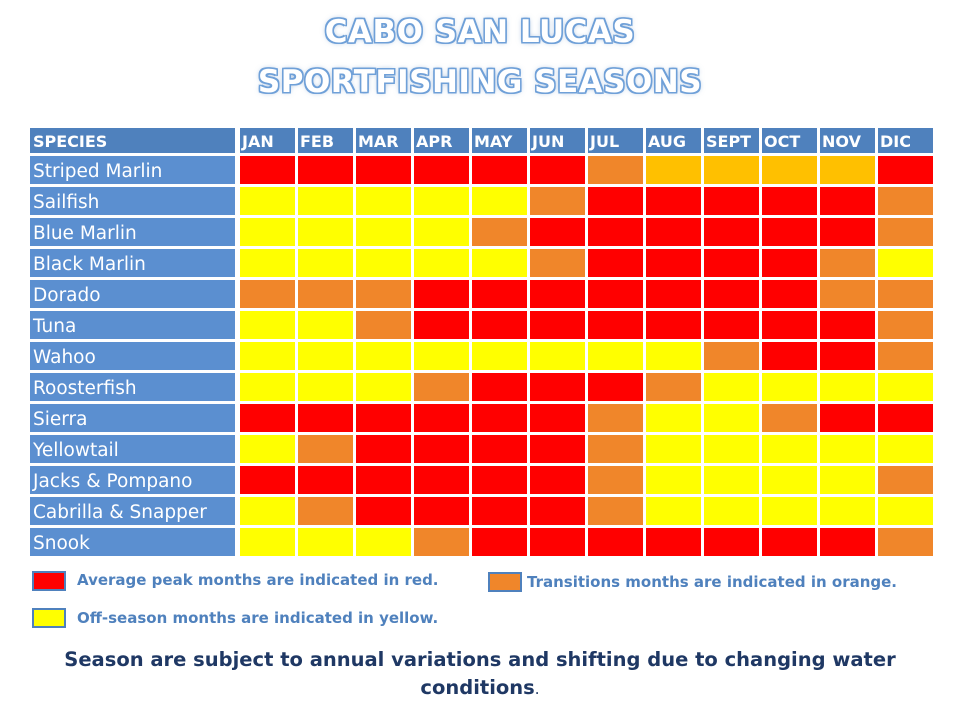 This screenshot has width=960, height=720. I want to click on month-header-label: MAY, so click(493, 141).